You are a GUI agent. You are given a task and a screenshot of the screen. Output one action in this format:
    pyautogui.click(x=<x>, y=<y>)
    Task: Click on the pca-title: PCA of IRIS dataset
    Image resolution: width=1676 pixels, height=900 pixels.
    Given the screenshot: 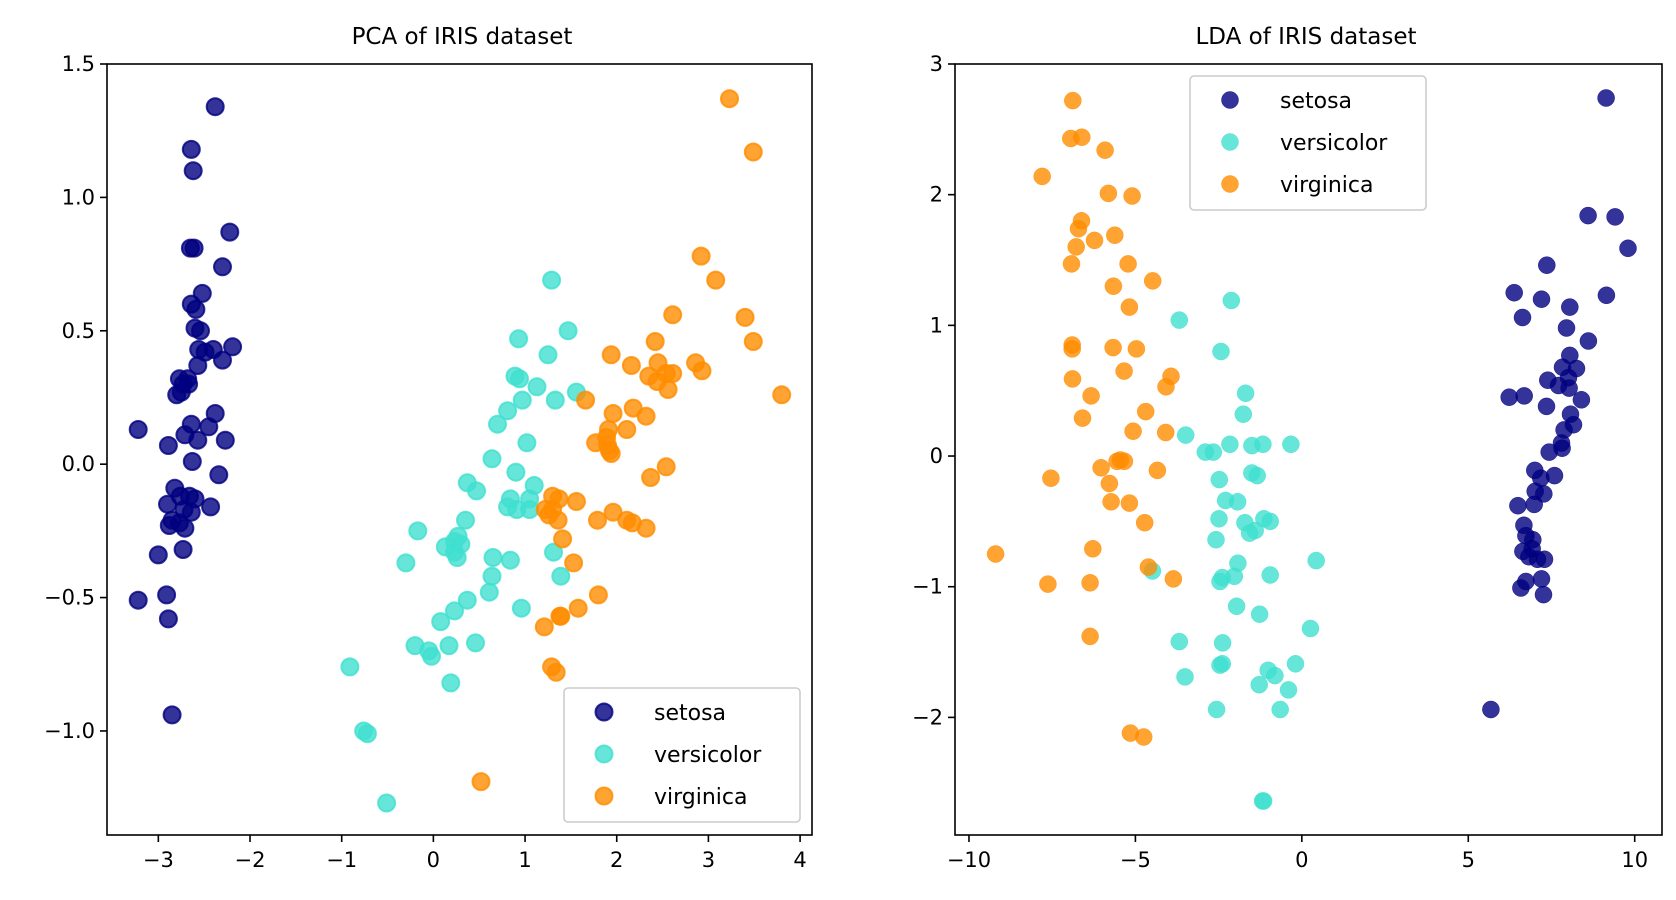 What is the action you would take?
    pyautogui.click(x=462, y=37)
    